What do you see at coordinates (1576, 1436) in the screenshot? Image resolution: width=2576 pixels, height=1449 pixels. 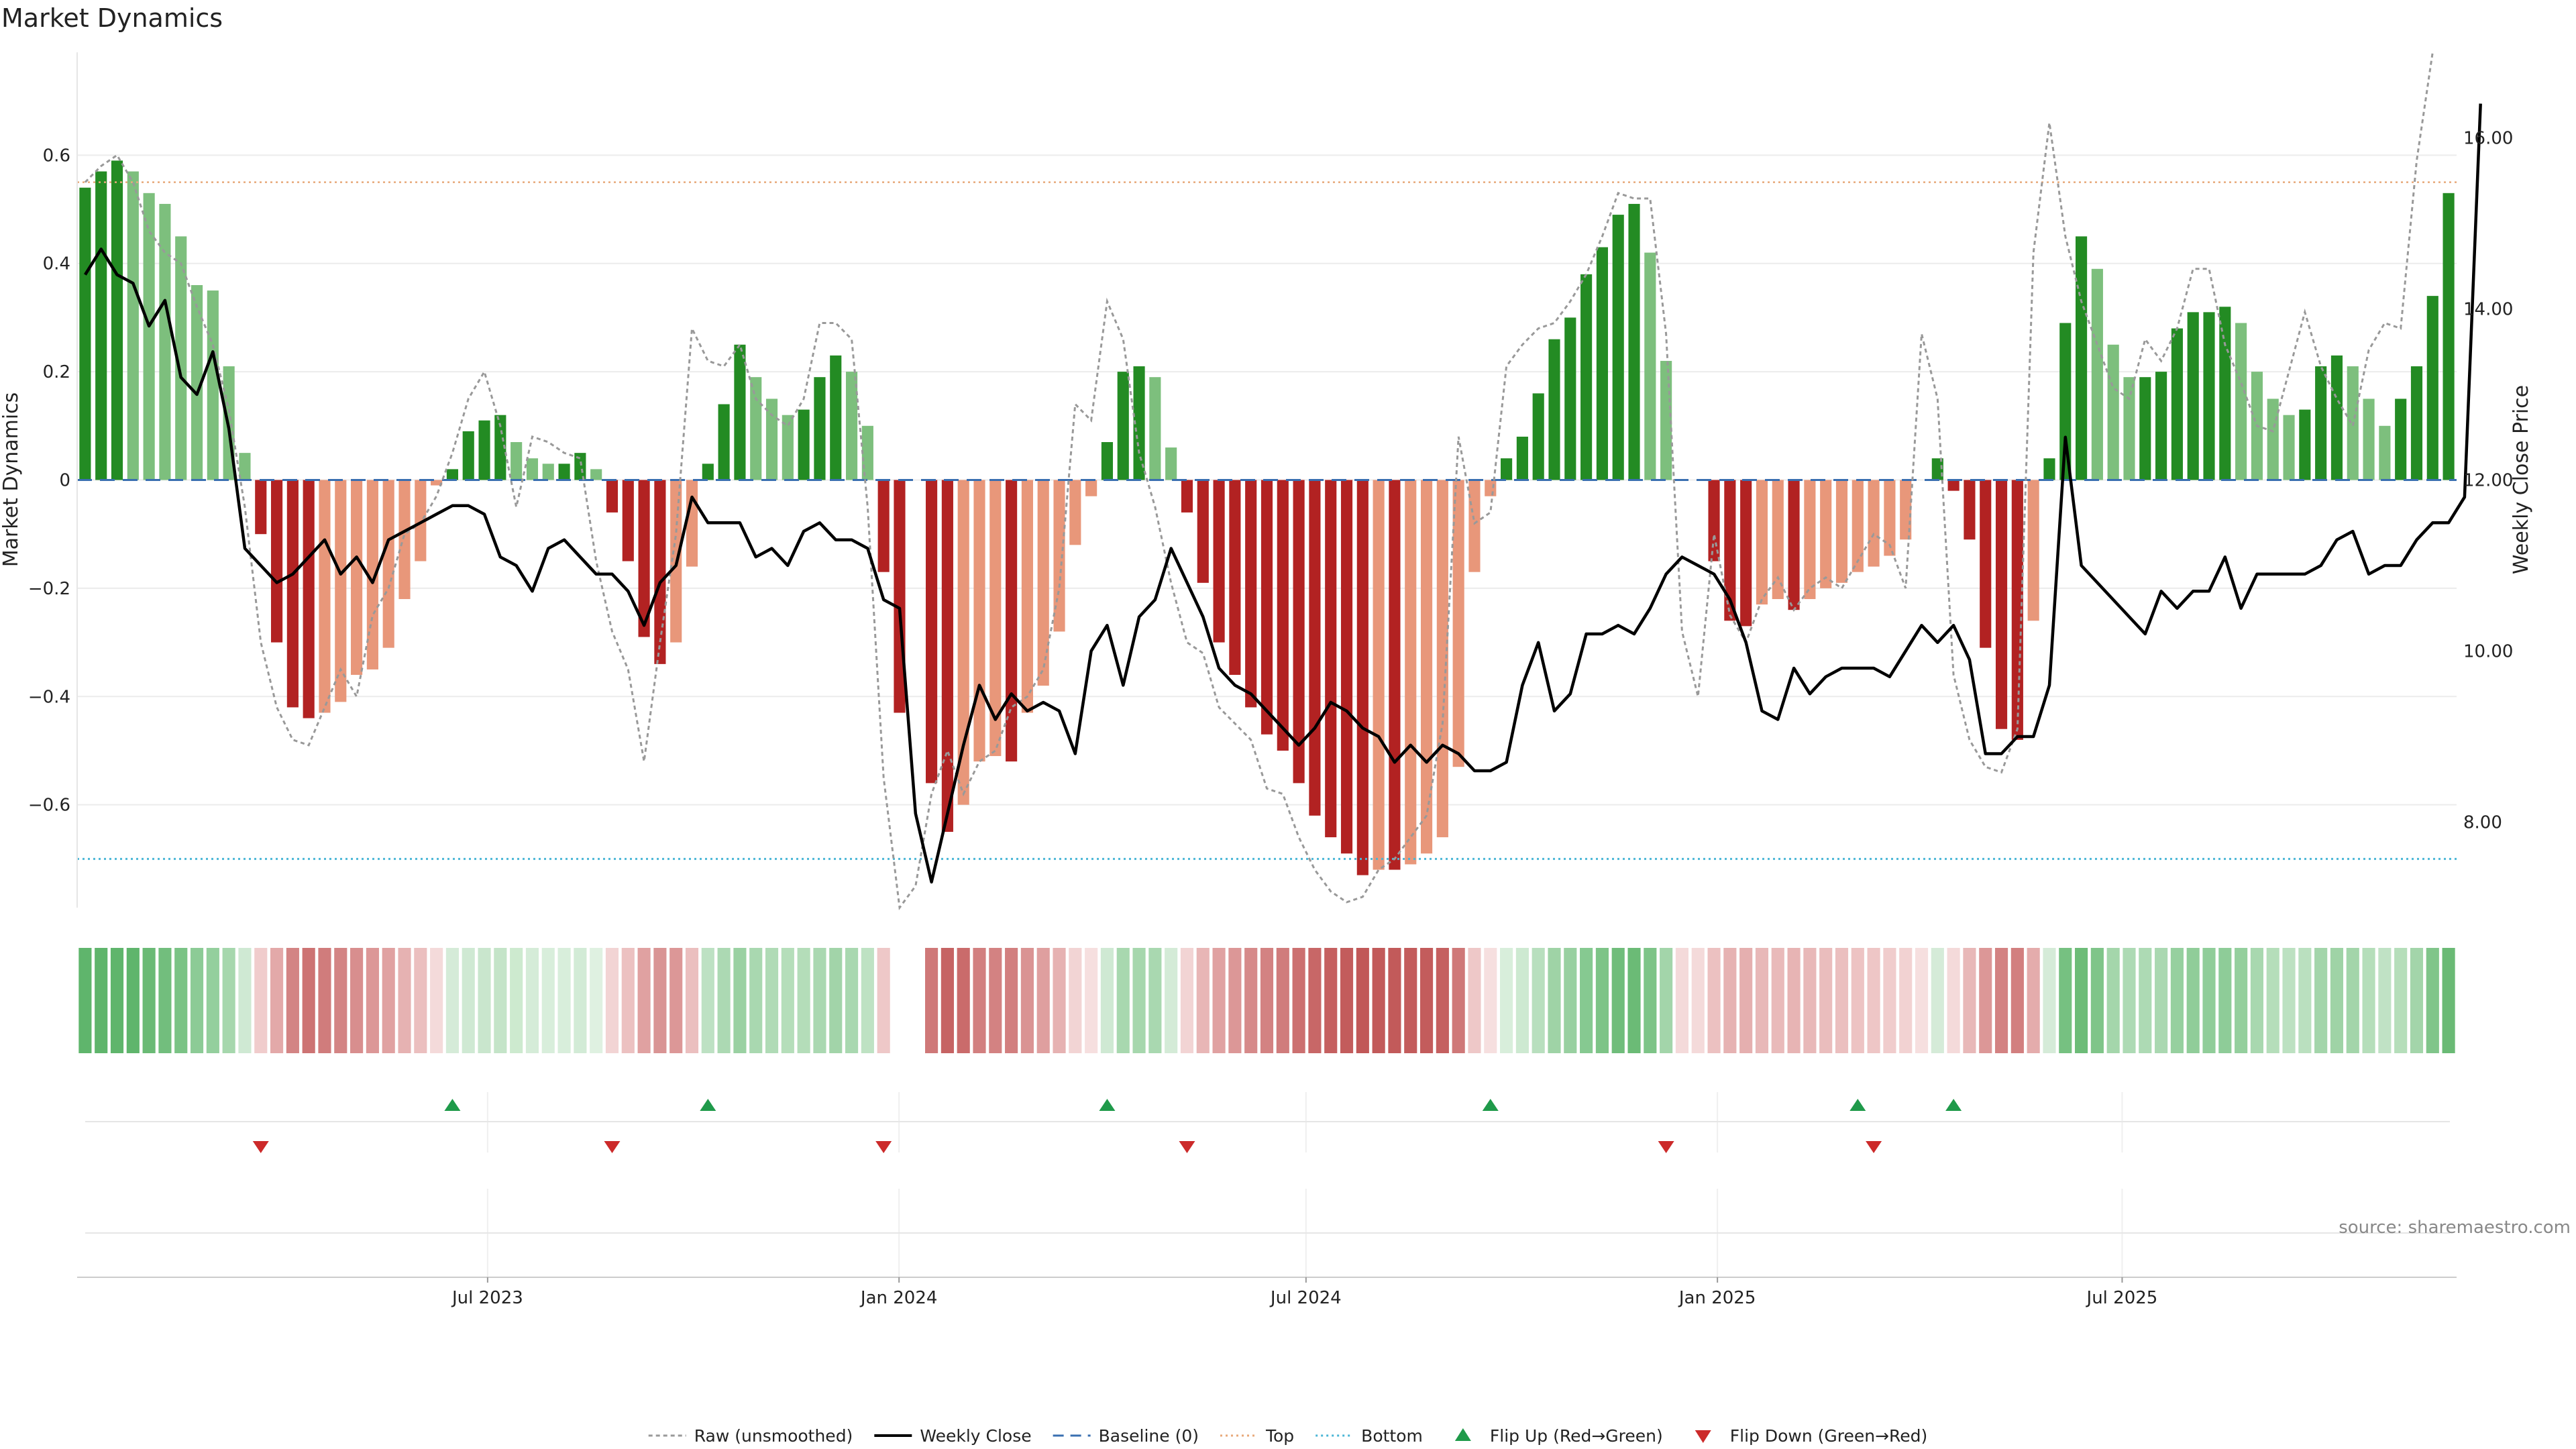 I see `legend-label-5: Flip Up (Red→Green)` at bounding box center [1576, 1436].